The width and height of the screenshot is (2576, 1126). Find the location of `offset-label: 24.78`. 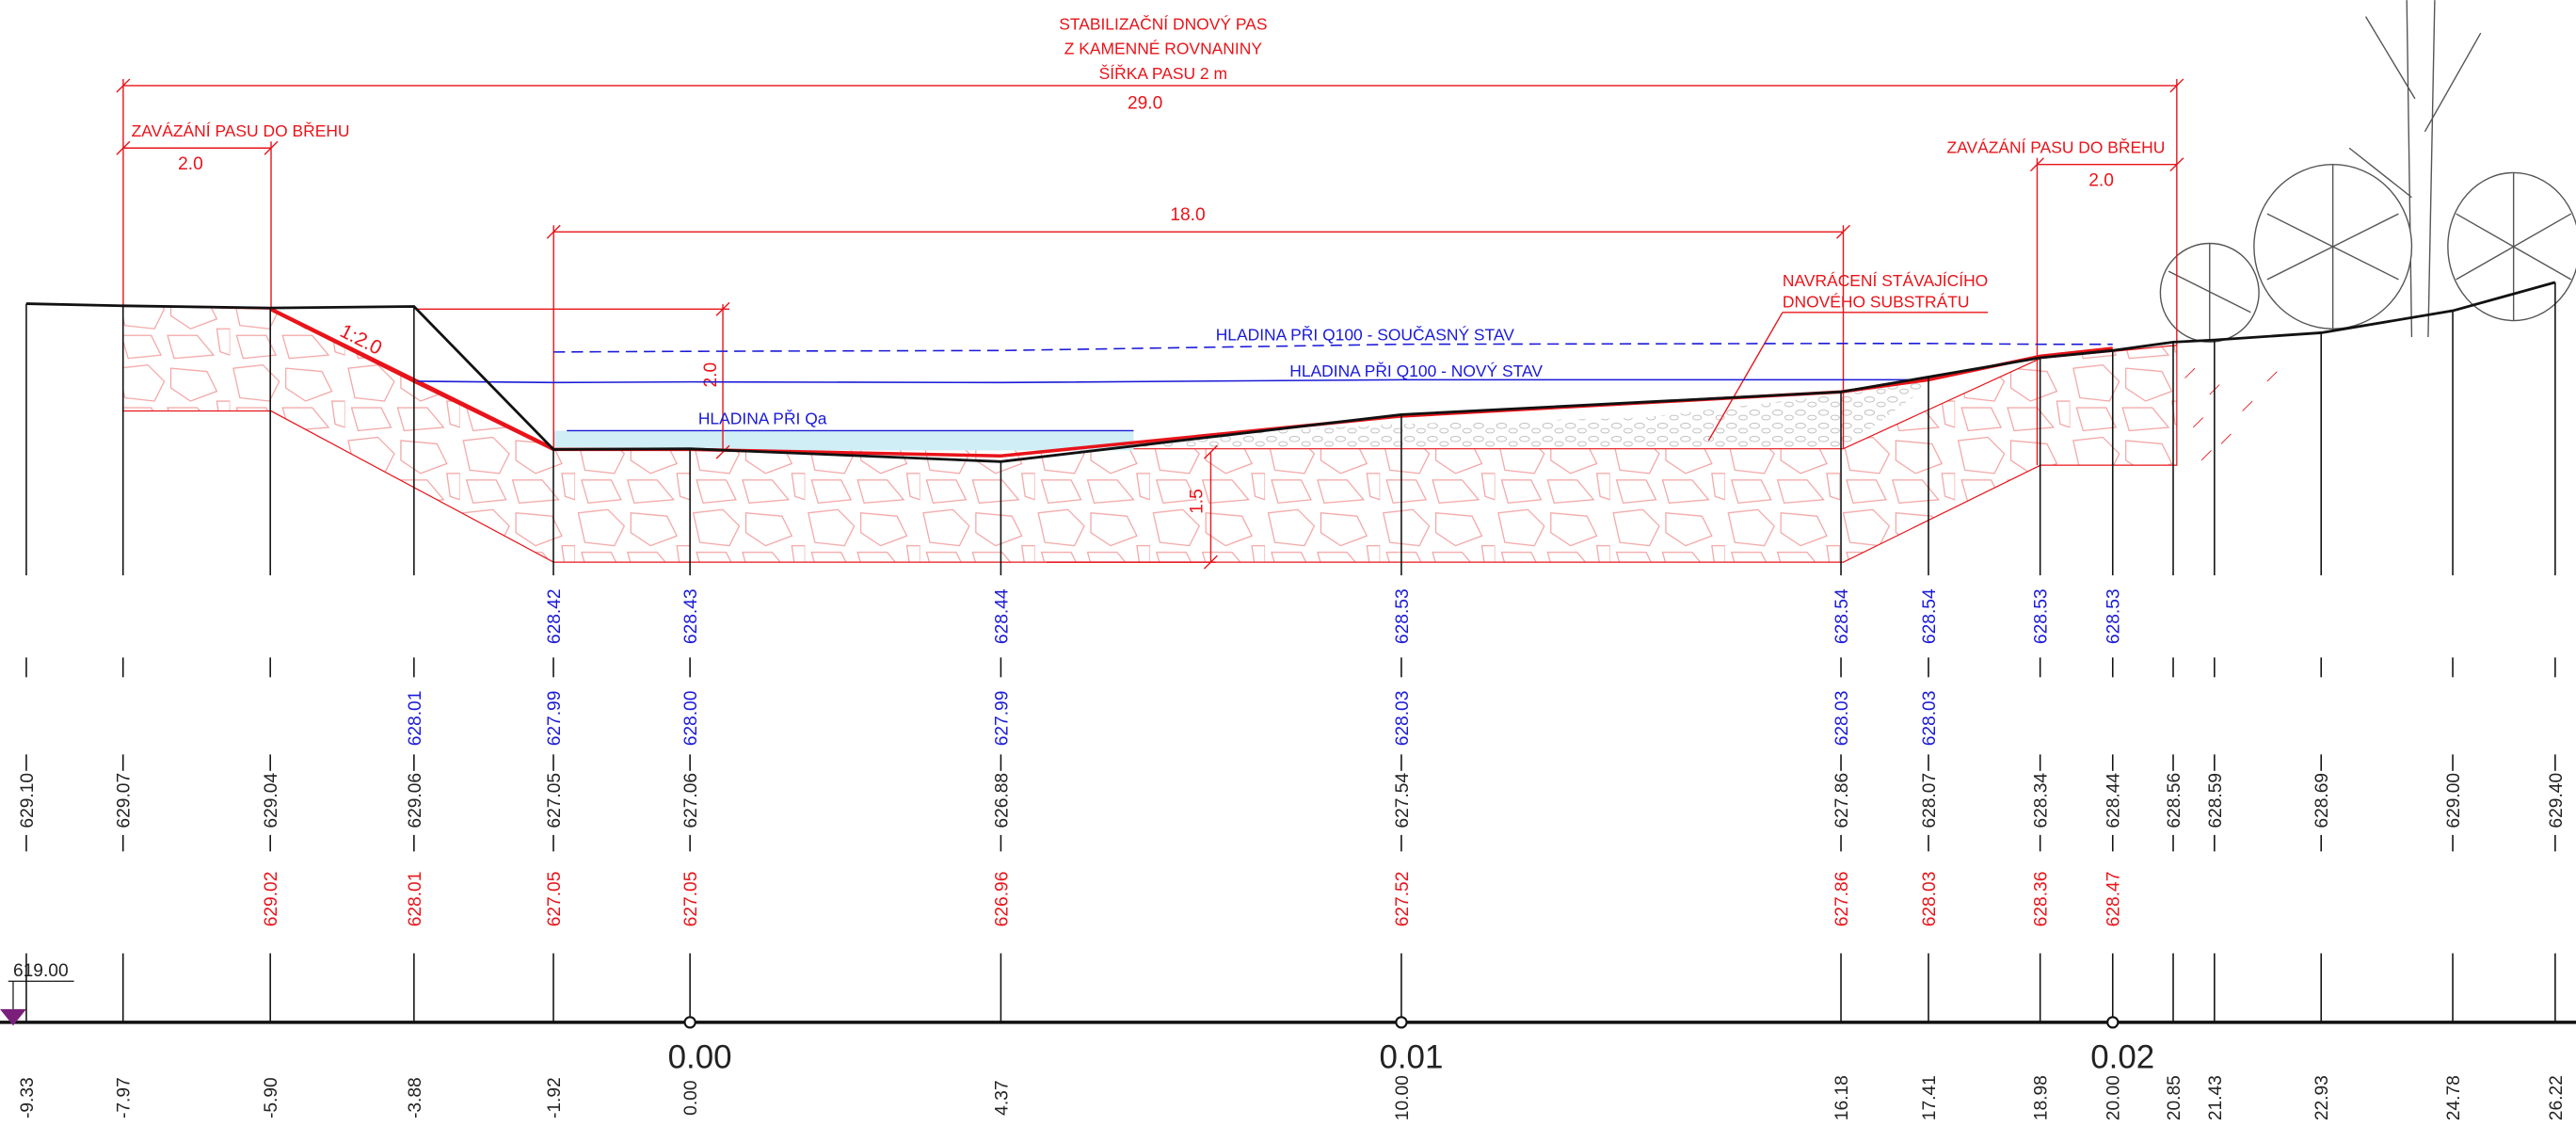

offset-label: 24.78 is located at coordinates (2454, 1098).